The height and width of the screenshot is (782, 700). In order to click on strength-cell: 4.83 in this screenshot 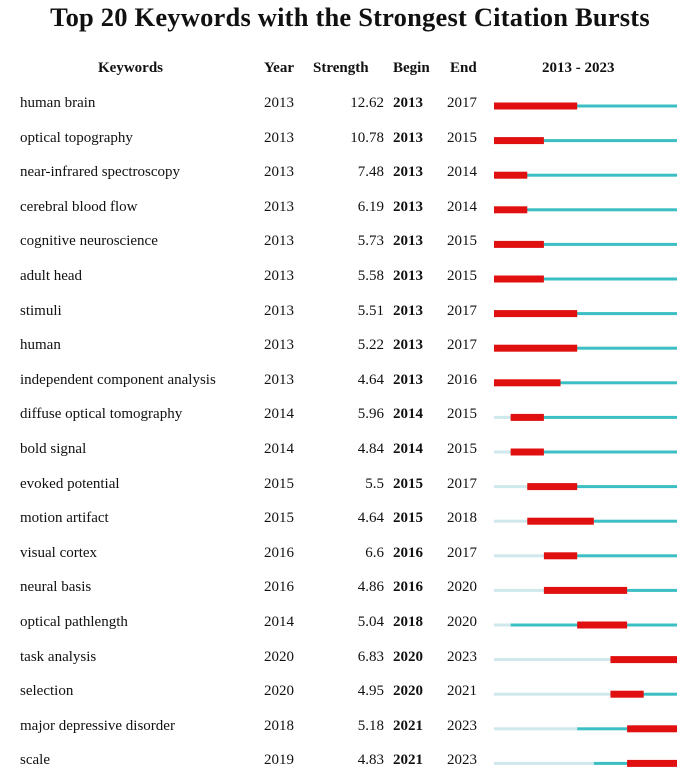, I will do `click(370, 760)`.